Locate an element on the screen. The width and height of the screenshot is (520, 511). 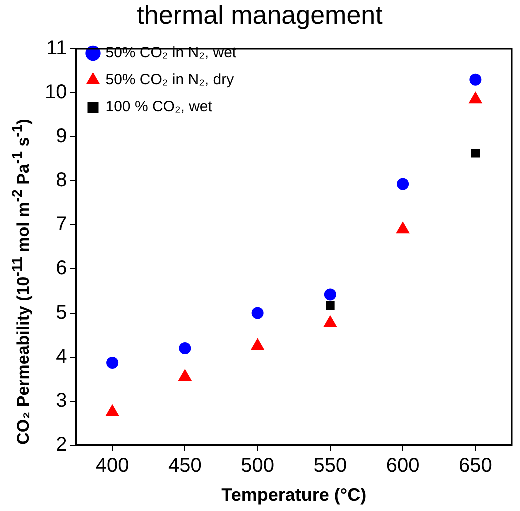
chart-title: thermal management is located at coordinates (260, 15).